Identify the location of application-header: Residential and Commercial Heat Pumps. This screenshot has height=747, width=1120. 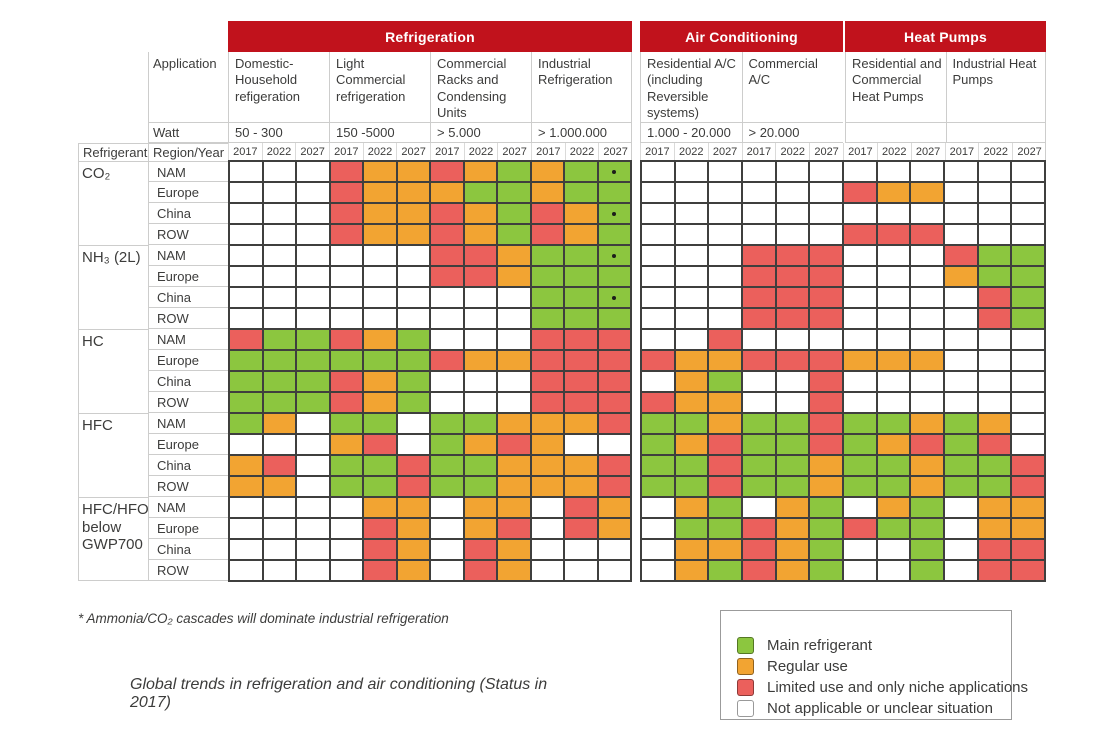
(895, 87).